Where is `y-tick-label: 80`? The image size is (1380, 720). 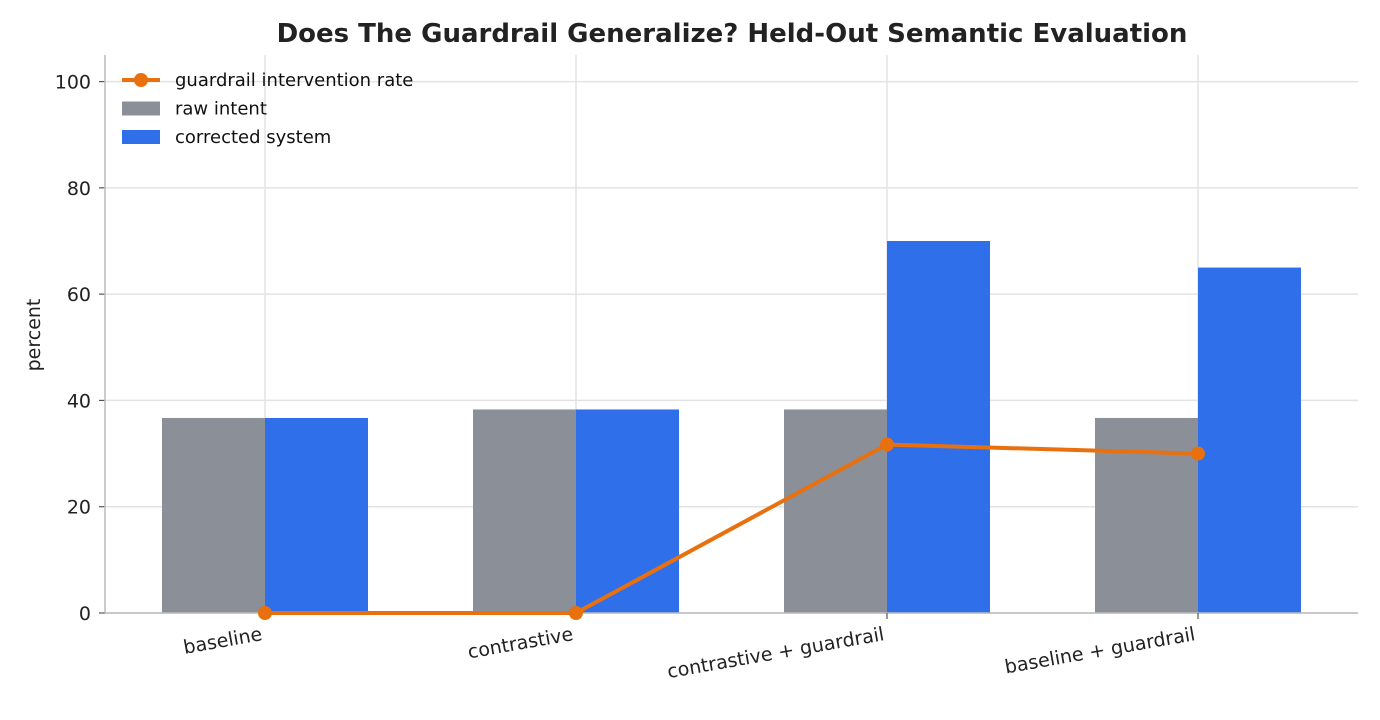
y-tick-label: 80 is located at coordinates (79, 189).